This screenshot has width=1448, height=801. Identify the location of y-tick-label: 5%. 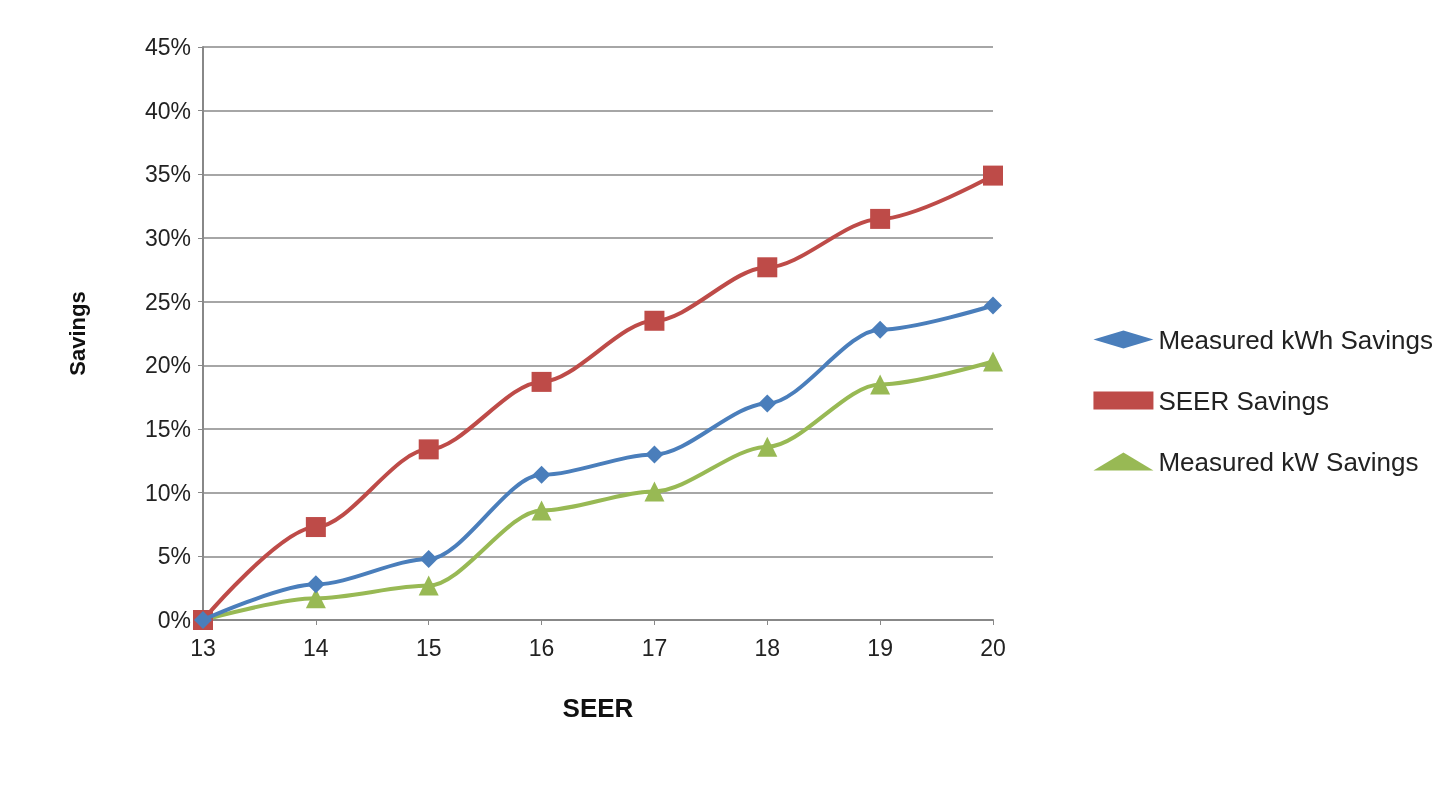
(174, 556).